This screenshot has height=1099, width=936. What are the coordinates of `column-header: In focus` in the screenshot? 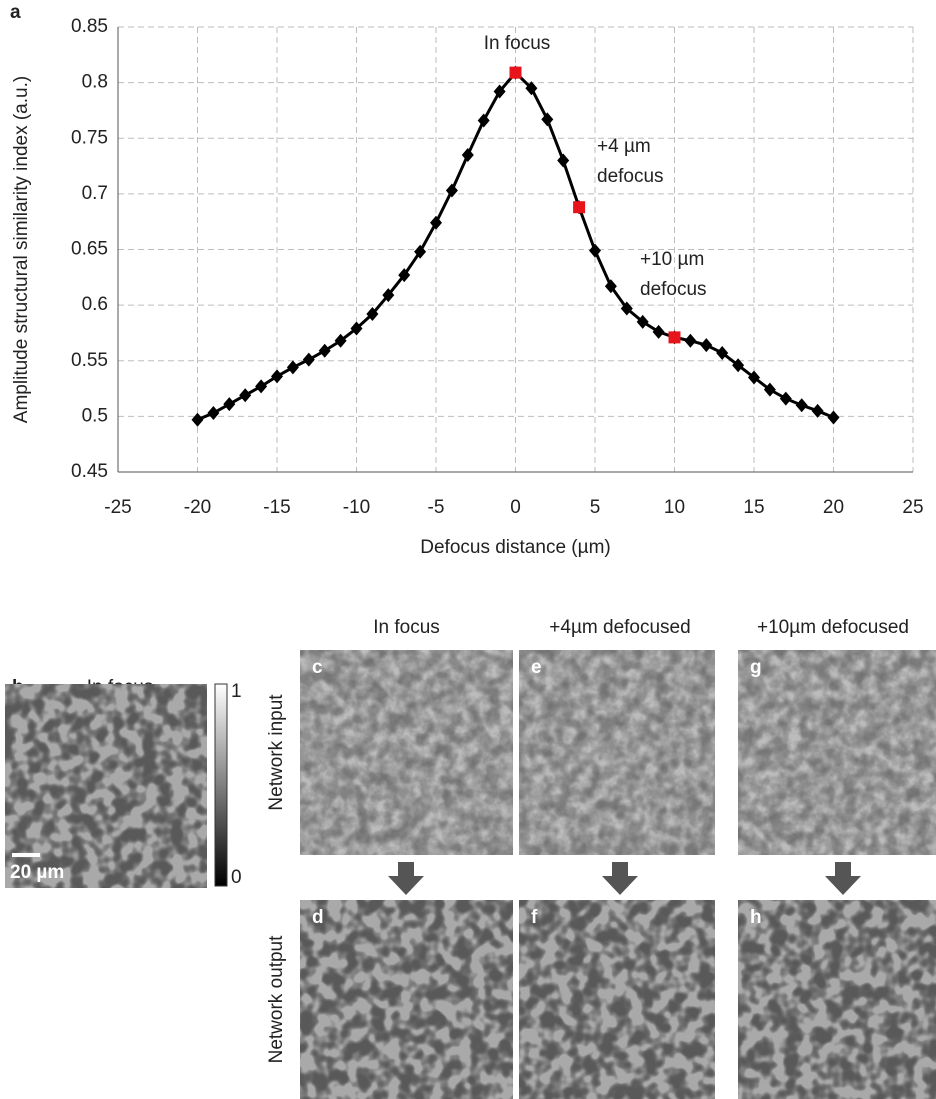 It's located at (406, 627).